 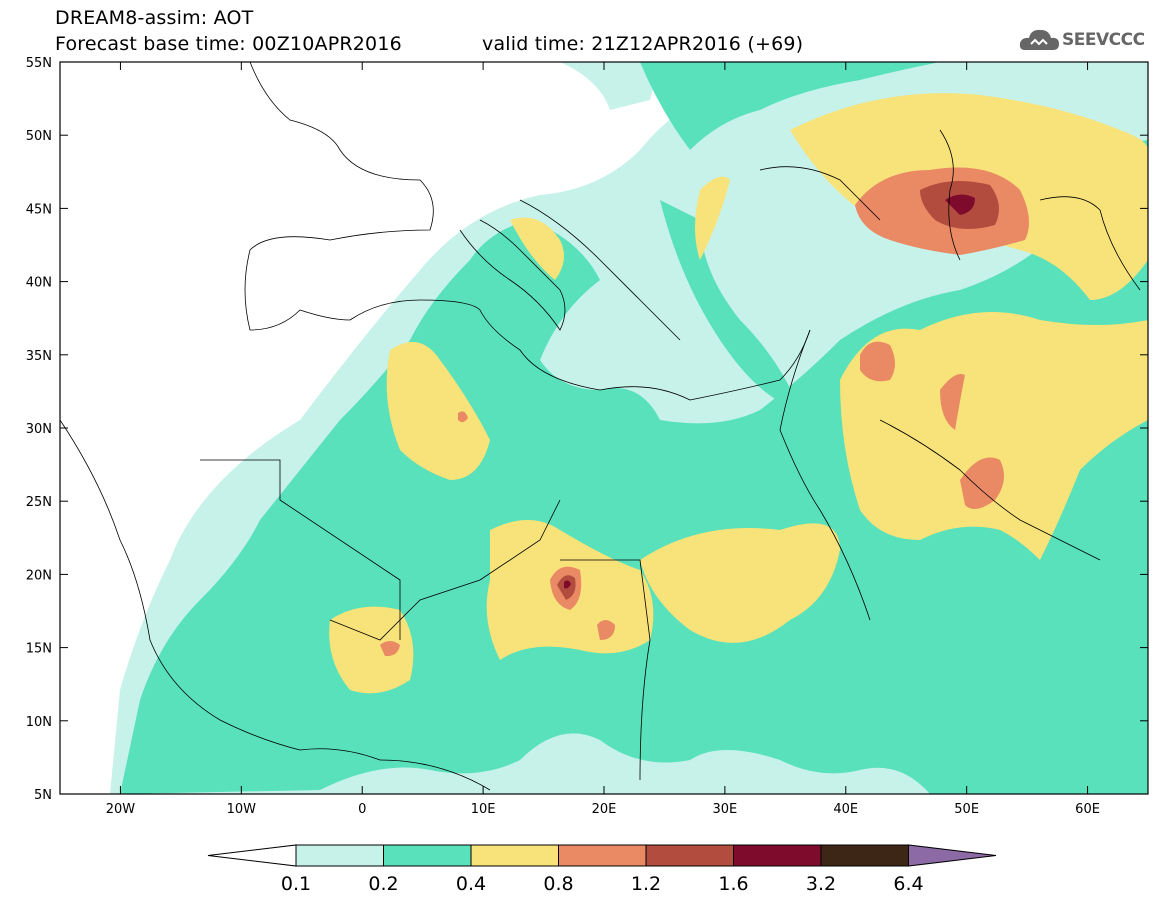 I want to click on forecast-base-time: Forecast base time: 00Z10APR2016, so click(x=228, y=44).